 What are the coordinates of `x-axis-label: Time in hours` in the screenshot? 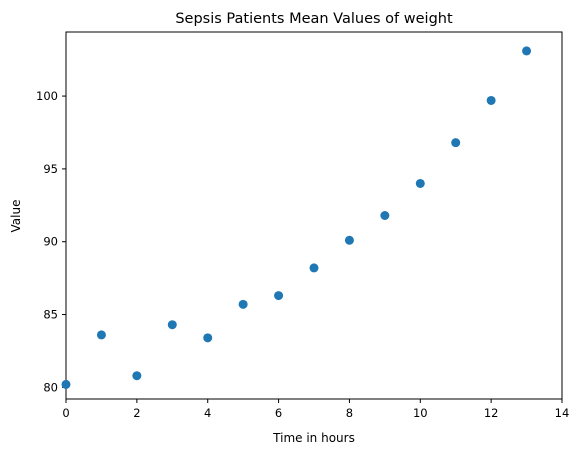 It's located at (313, 438).